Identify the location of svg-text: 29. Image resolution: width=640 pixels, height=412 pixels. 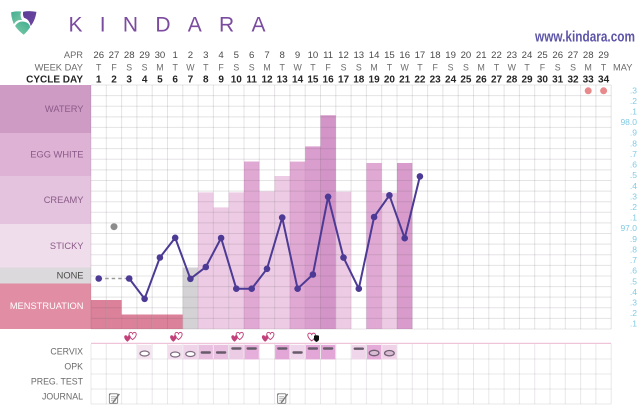
(144, 55).